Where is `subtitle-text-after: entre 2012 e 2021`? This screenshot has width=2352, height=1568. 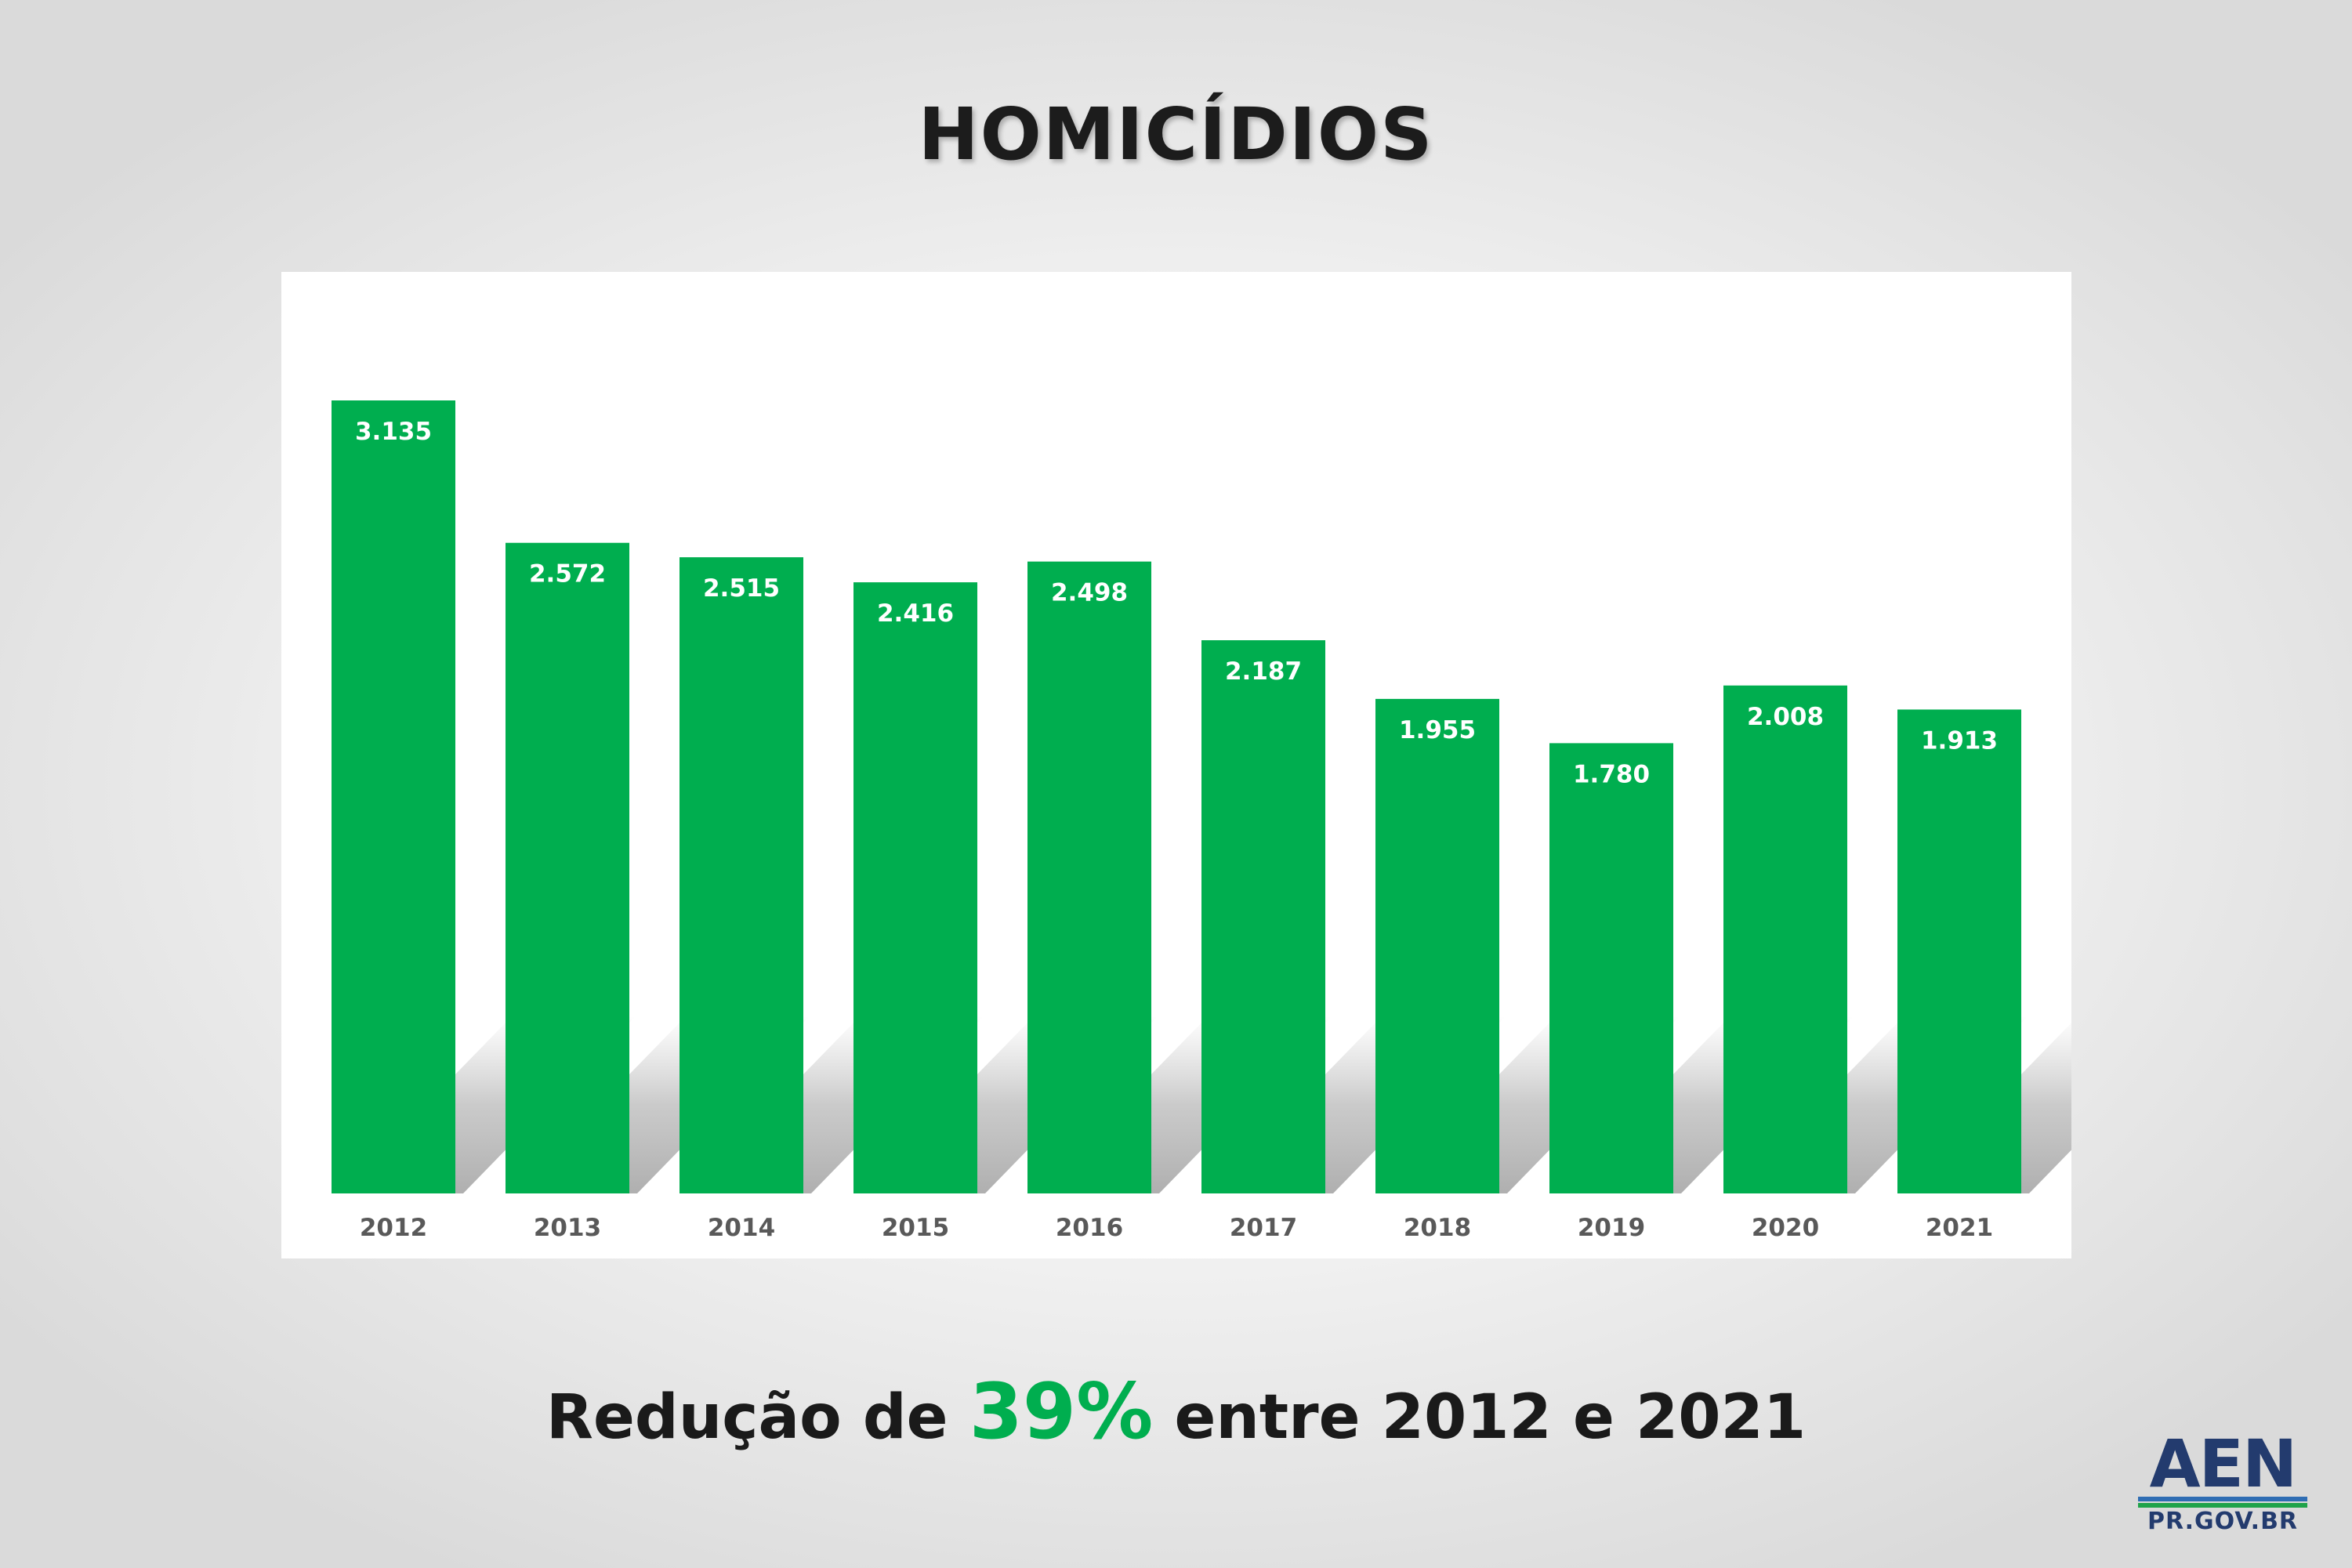
subtitle-text-after: entre 2012 e 2021 is located at coordinates (1480, 1417).